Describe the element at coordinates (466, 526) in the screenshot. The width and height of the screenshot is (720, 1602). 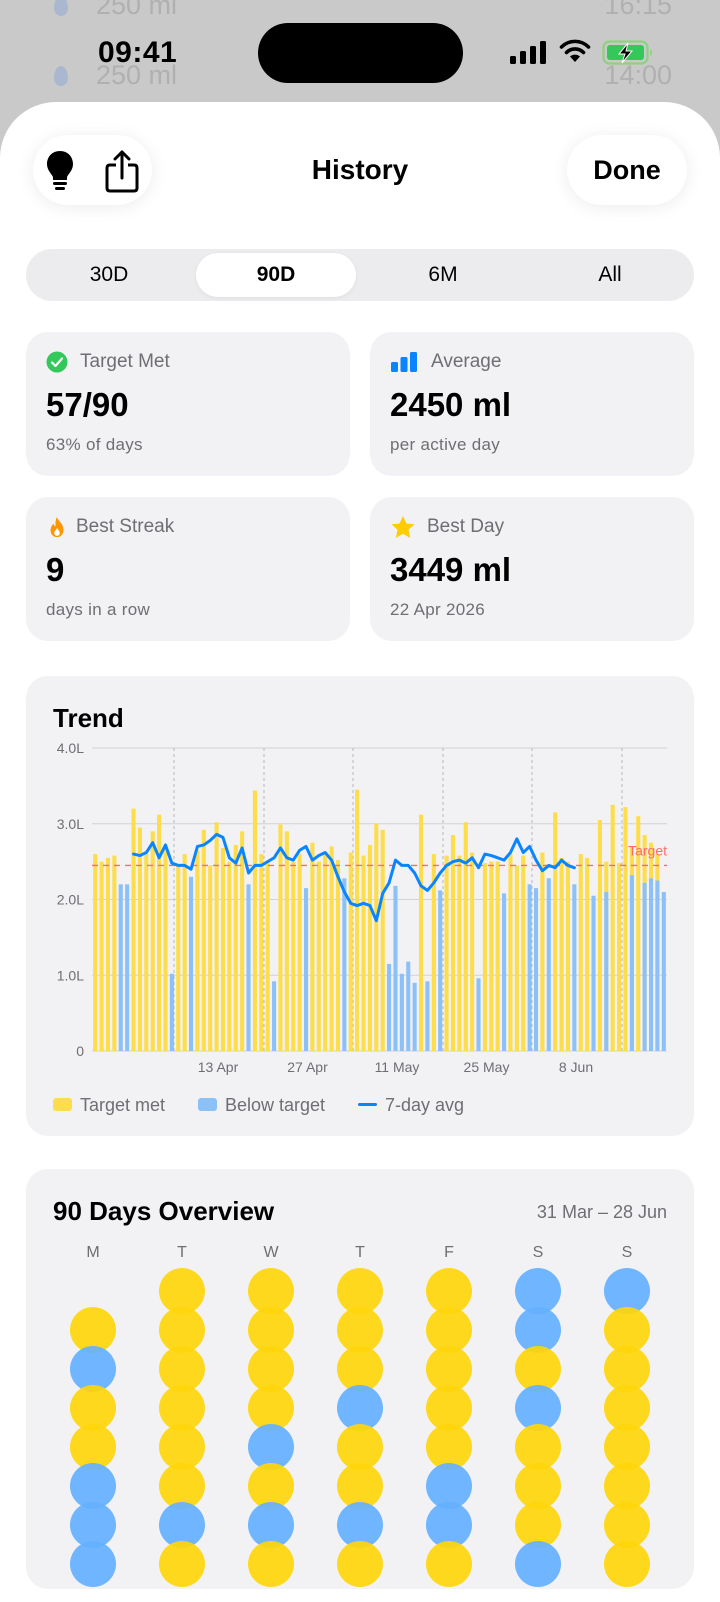
I see `stat-label: Best Day` at that location.